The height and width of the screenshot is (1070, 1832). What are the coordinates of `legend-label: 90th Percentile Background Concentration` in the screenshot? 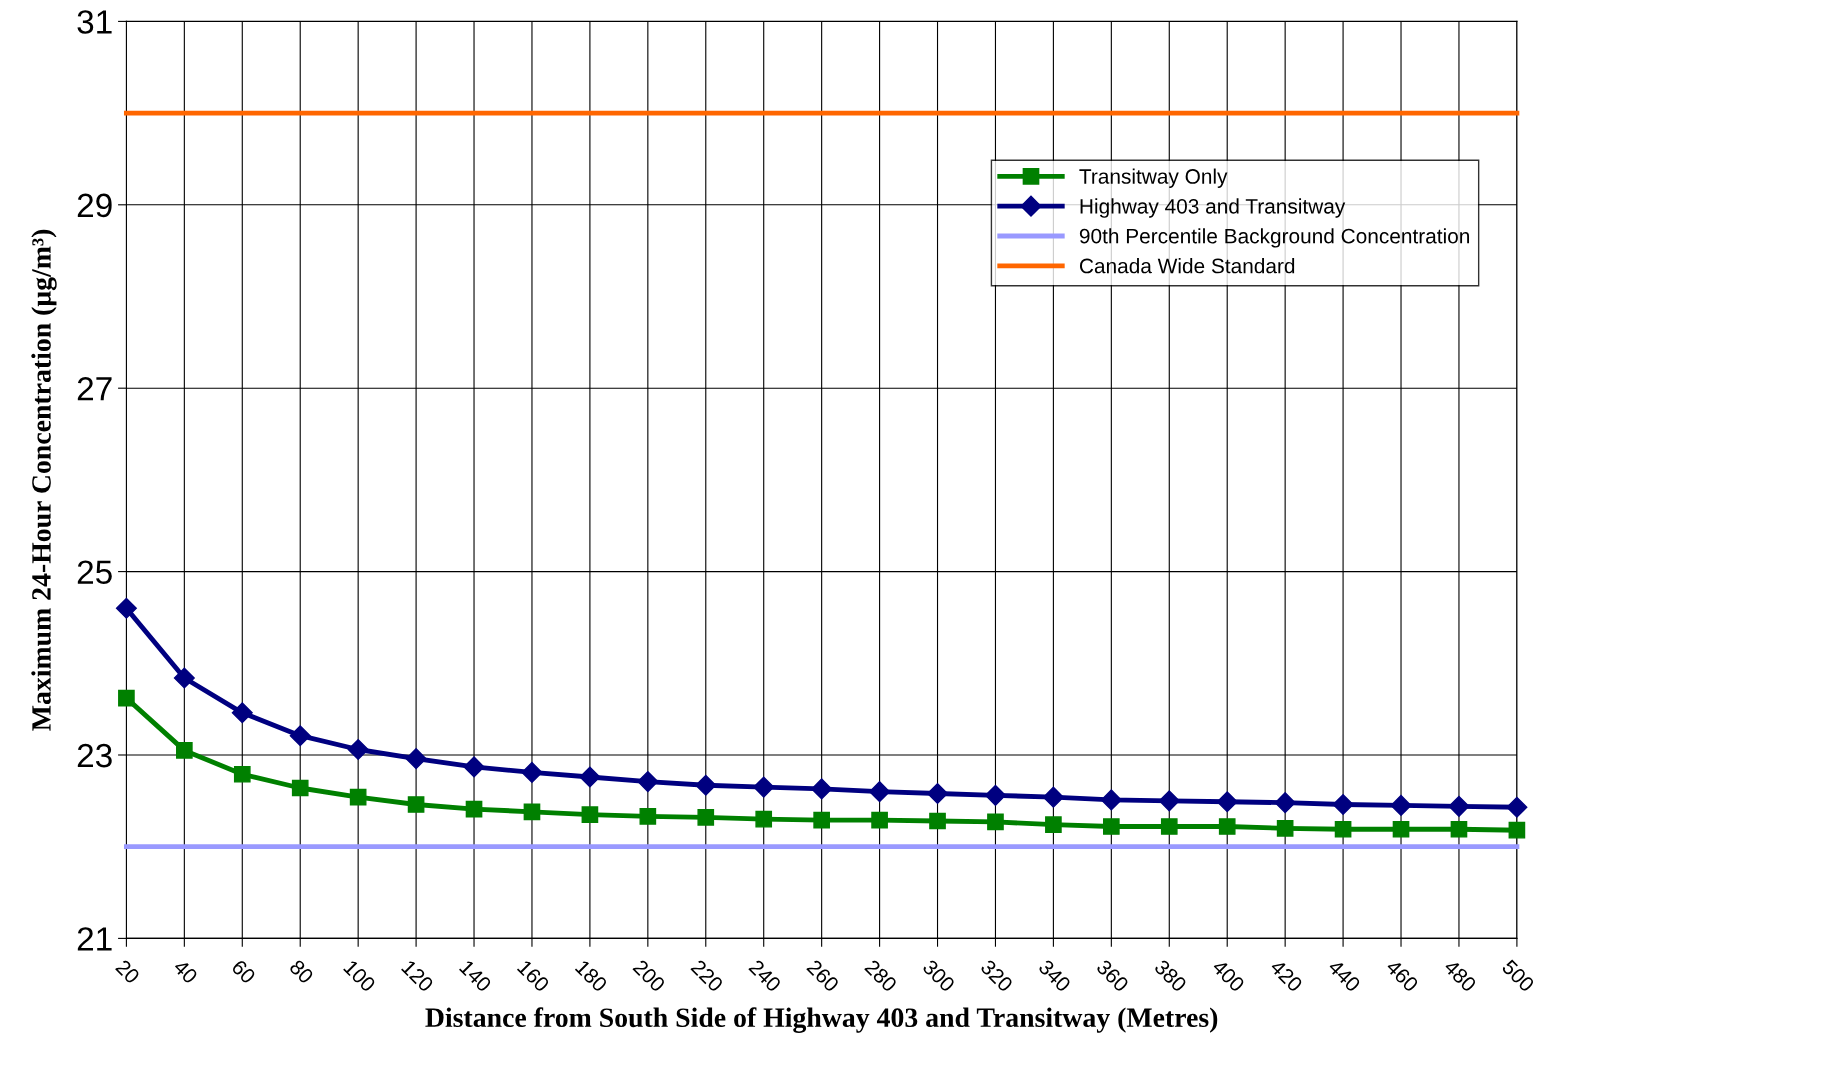 It's located at (1274, 238).